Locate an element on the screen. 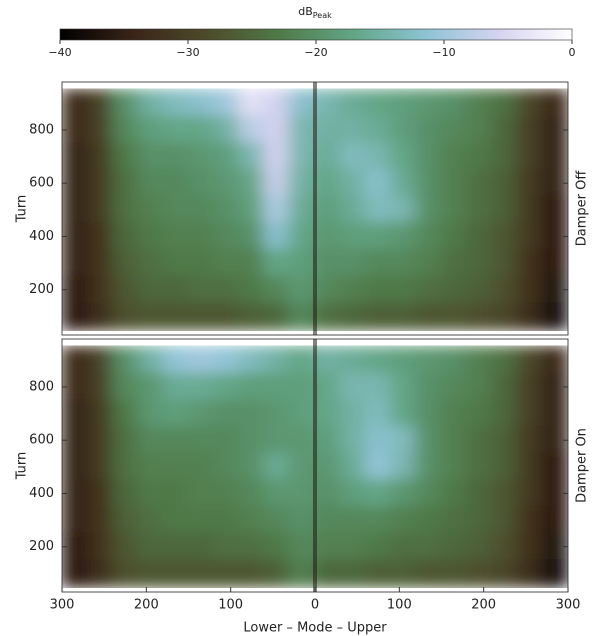  x-tick-label: 300 is located at coordinates (62, 605).